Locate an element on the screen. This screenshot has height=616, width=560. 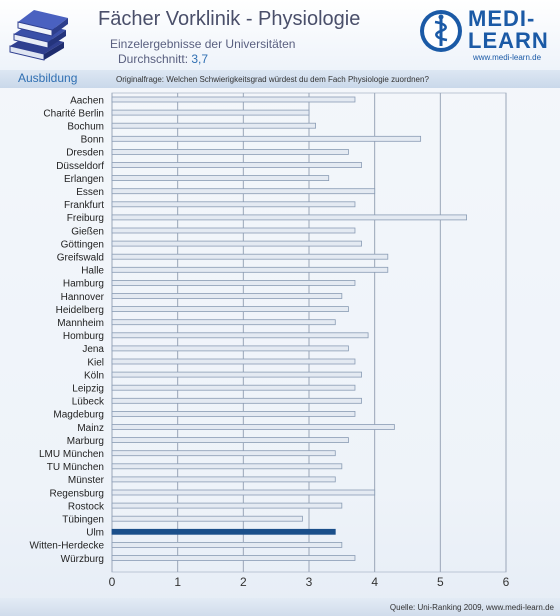
bar-köln is located at coordinates (236, 374).